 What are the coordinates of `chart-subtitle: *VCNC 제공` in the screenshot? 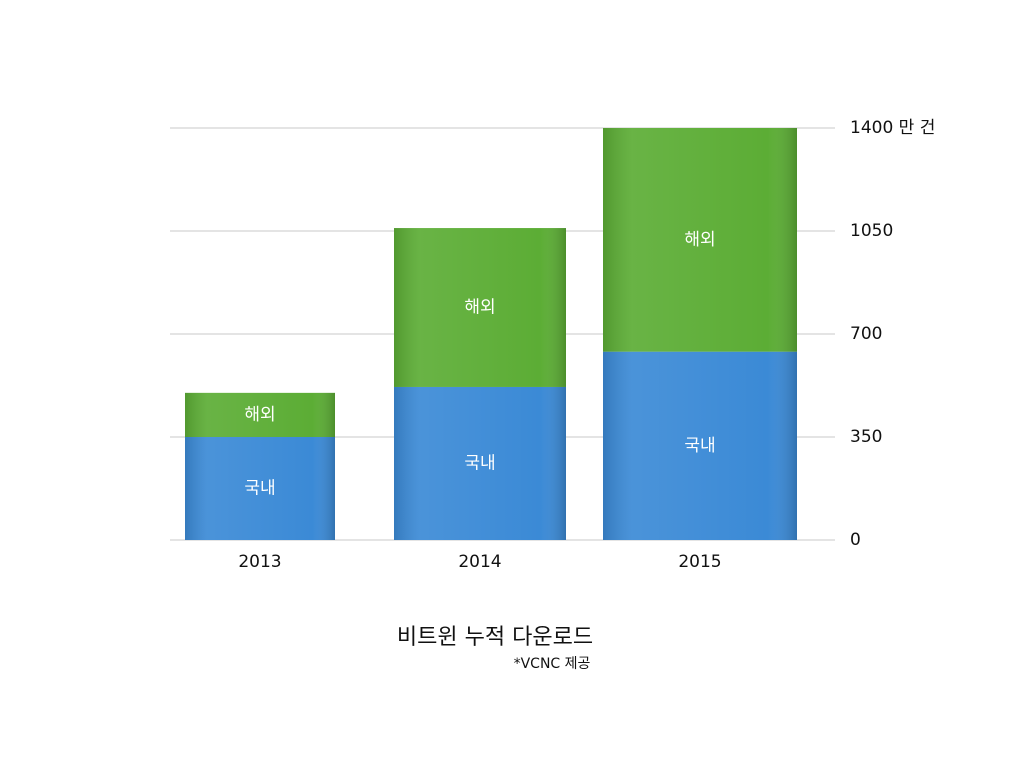 It's located at (552, 664).